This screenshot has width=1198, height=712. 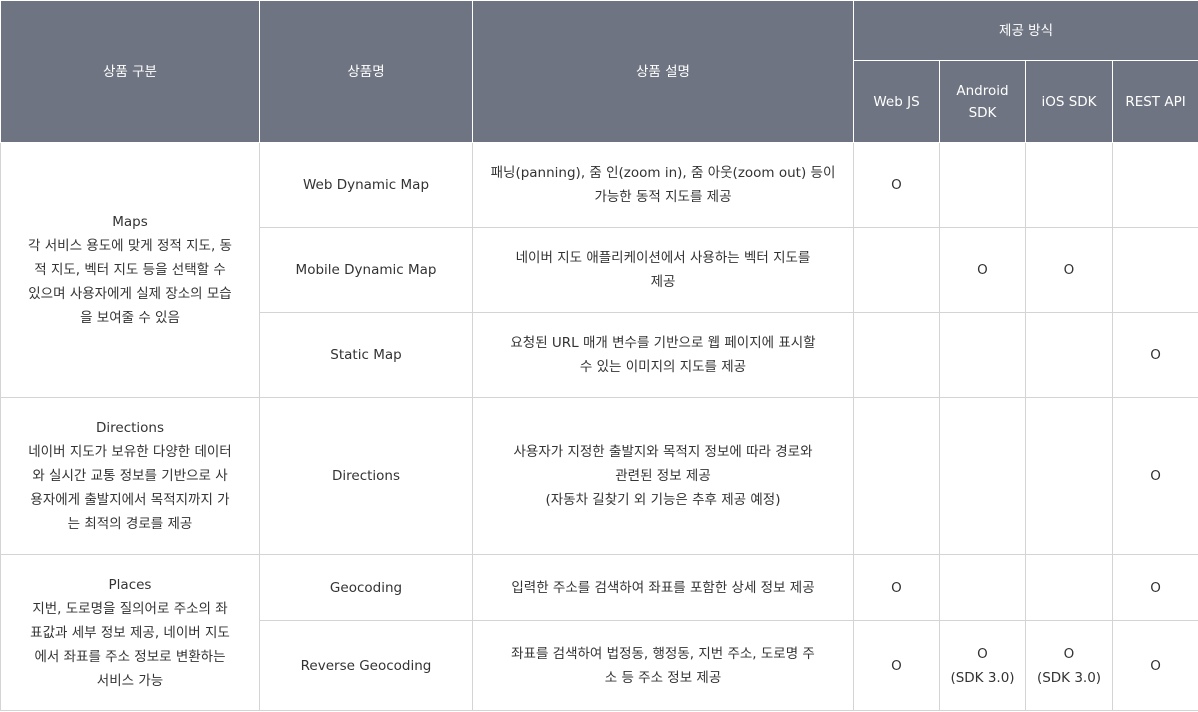 What do you see at coordinates (366, 665) in the screenshot?
I see `product-name: Reverse Geocoding` at bounding box center [366, 665].